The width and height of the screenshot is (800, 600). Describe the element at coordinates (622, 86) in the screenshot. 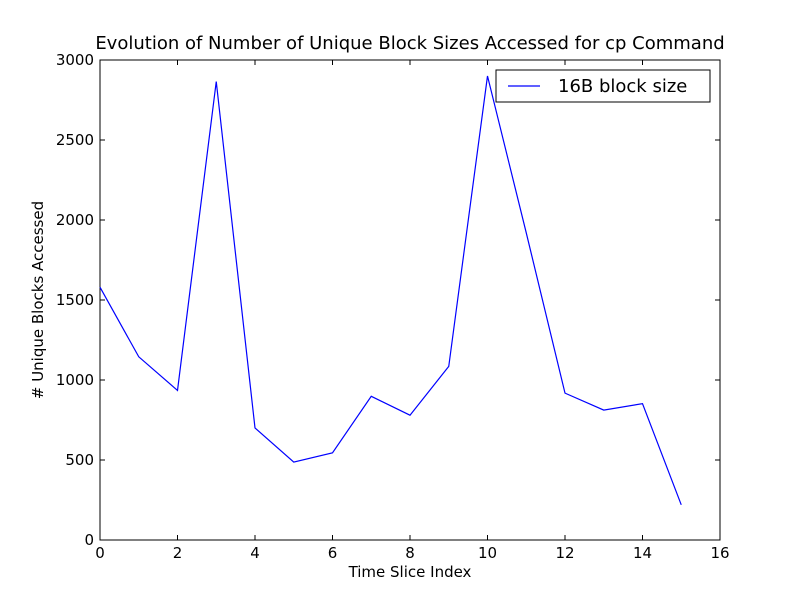

I see `legend-label: 16B block size` at that location.